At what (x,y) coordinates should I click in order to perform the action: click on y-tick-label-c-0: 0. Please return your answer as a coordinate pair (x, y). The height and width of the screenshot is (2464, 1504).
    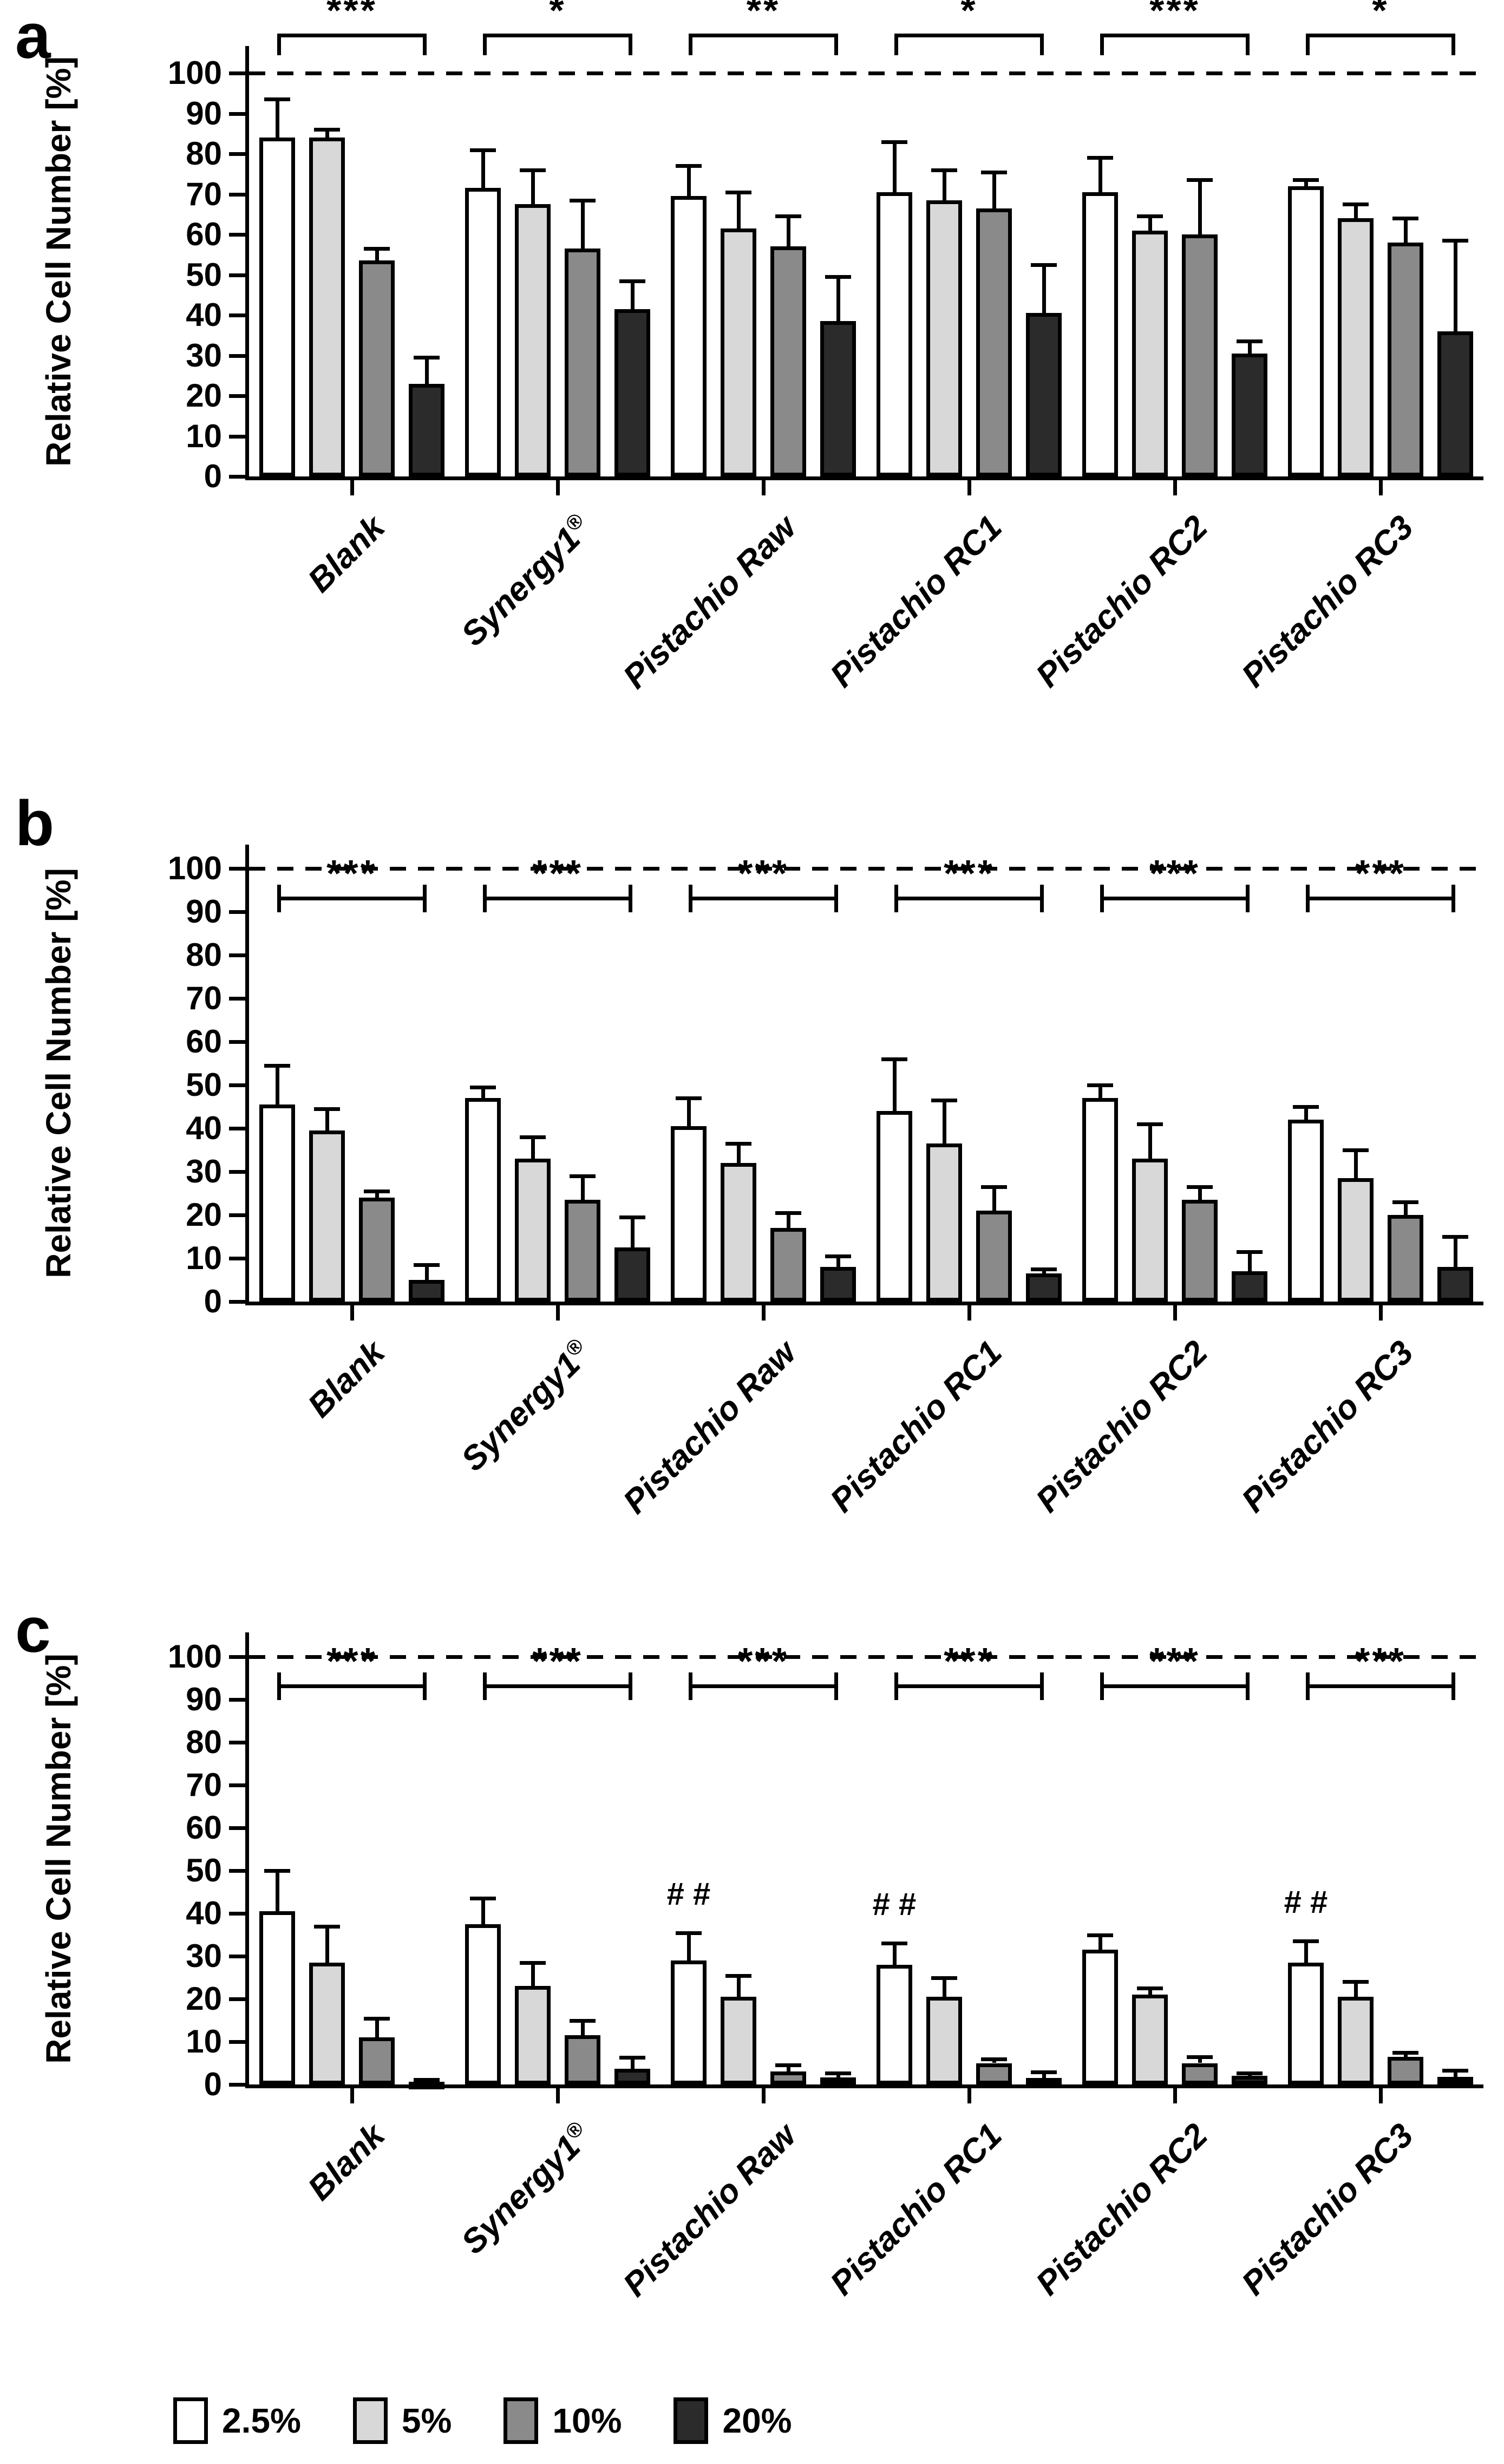
    Looking at the image, I should click on (213, 2084).